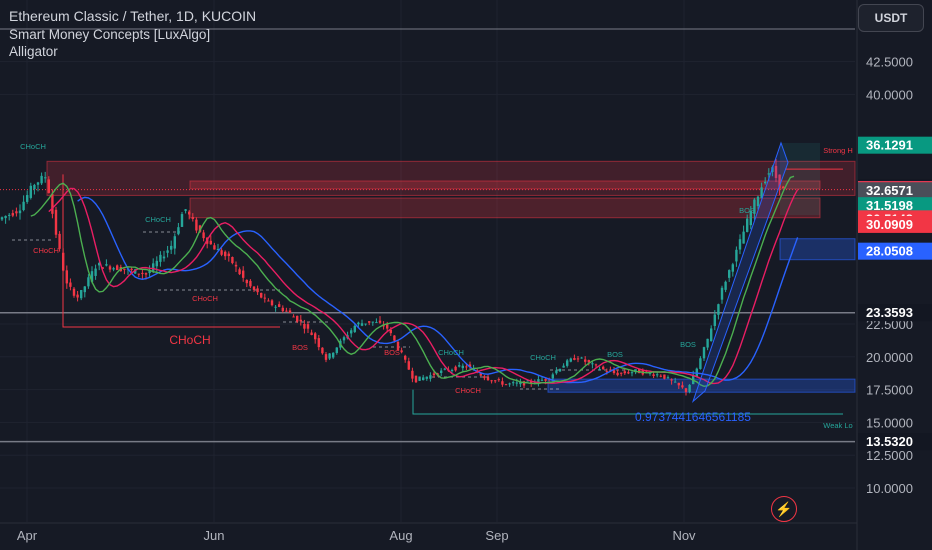 The width and height of the screenshot is (932, 550). I want to click on chart-annotation-1: CHoCH, so click(158, 219).